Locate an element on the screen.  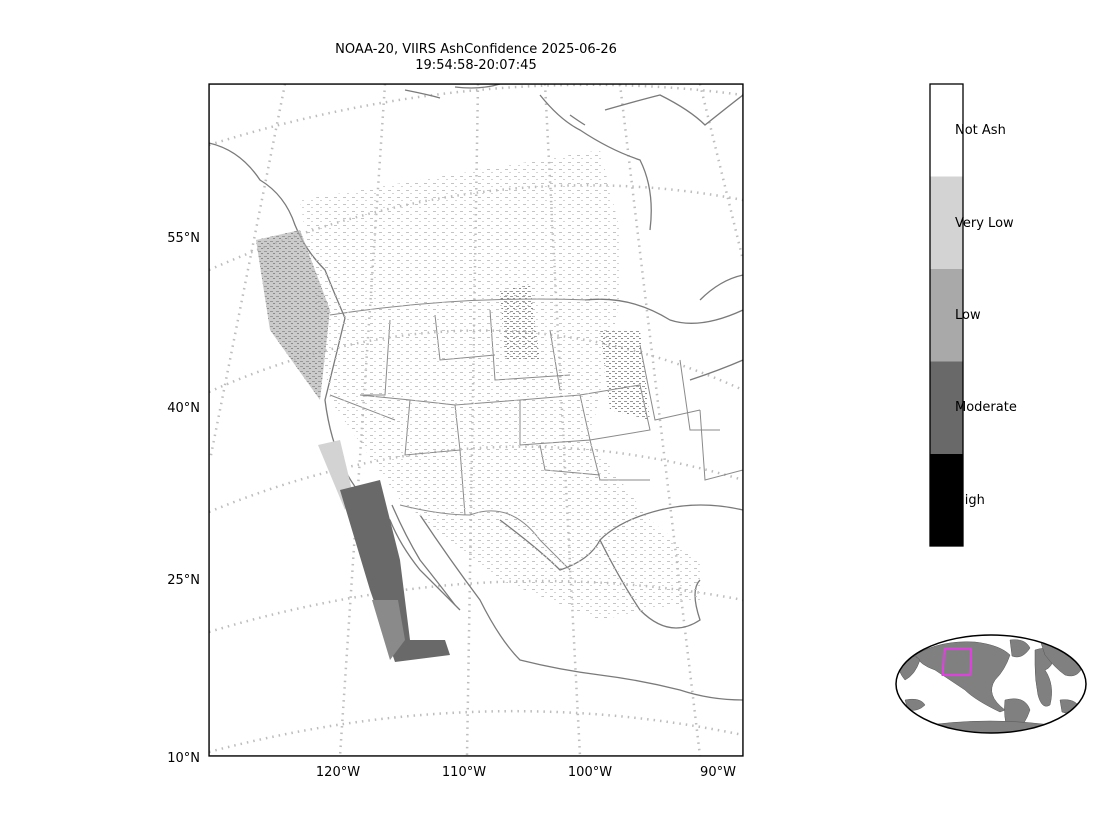
inset-globe-outline is located at coordinates (991, 684).